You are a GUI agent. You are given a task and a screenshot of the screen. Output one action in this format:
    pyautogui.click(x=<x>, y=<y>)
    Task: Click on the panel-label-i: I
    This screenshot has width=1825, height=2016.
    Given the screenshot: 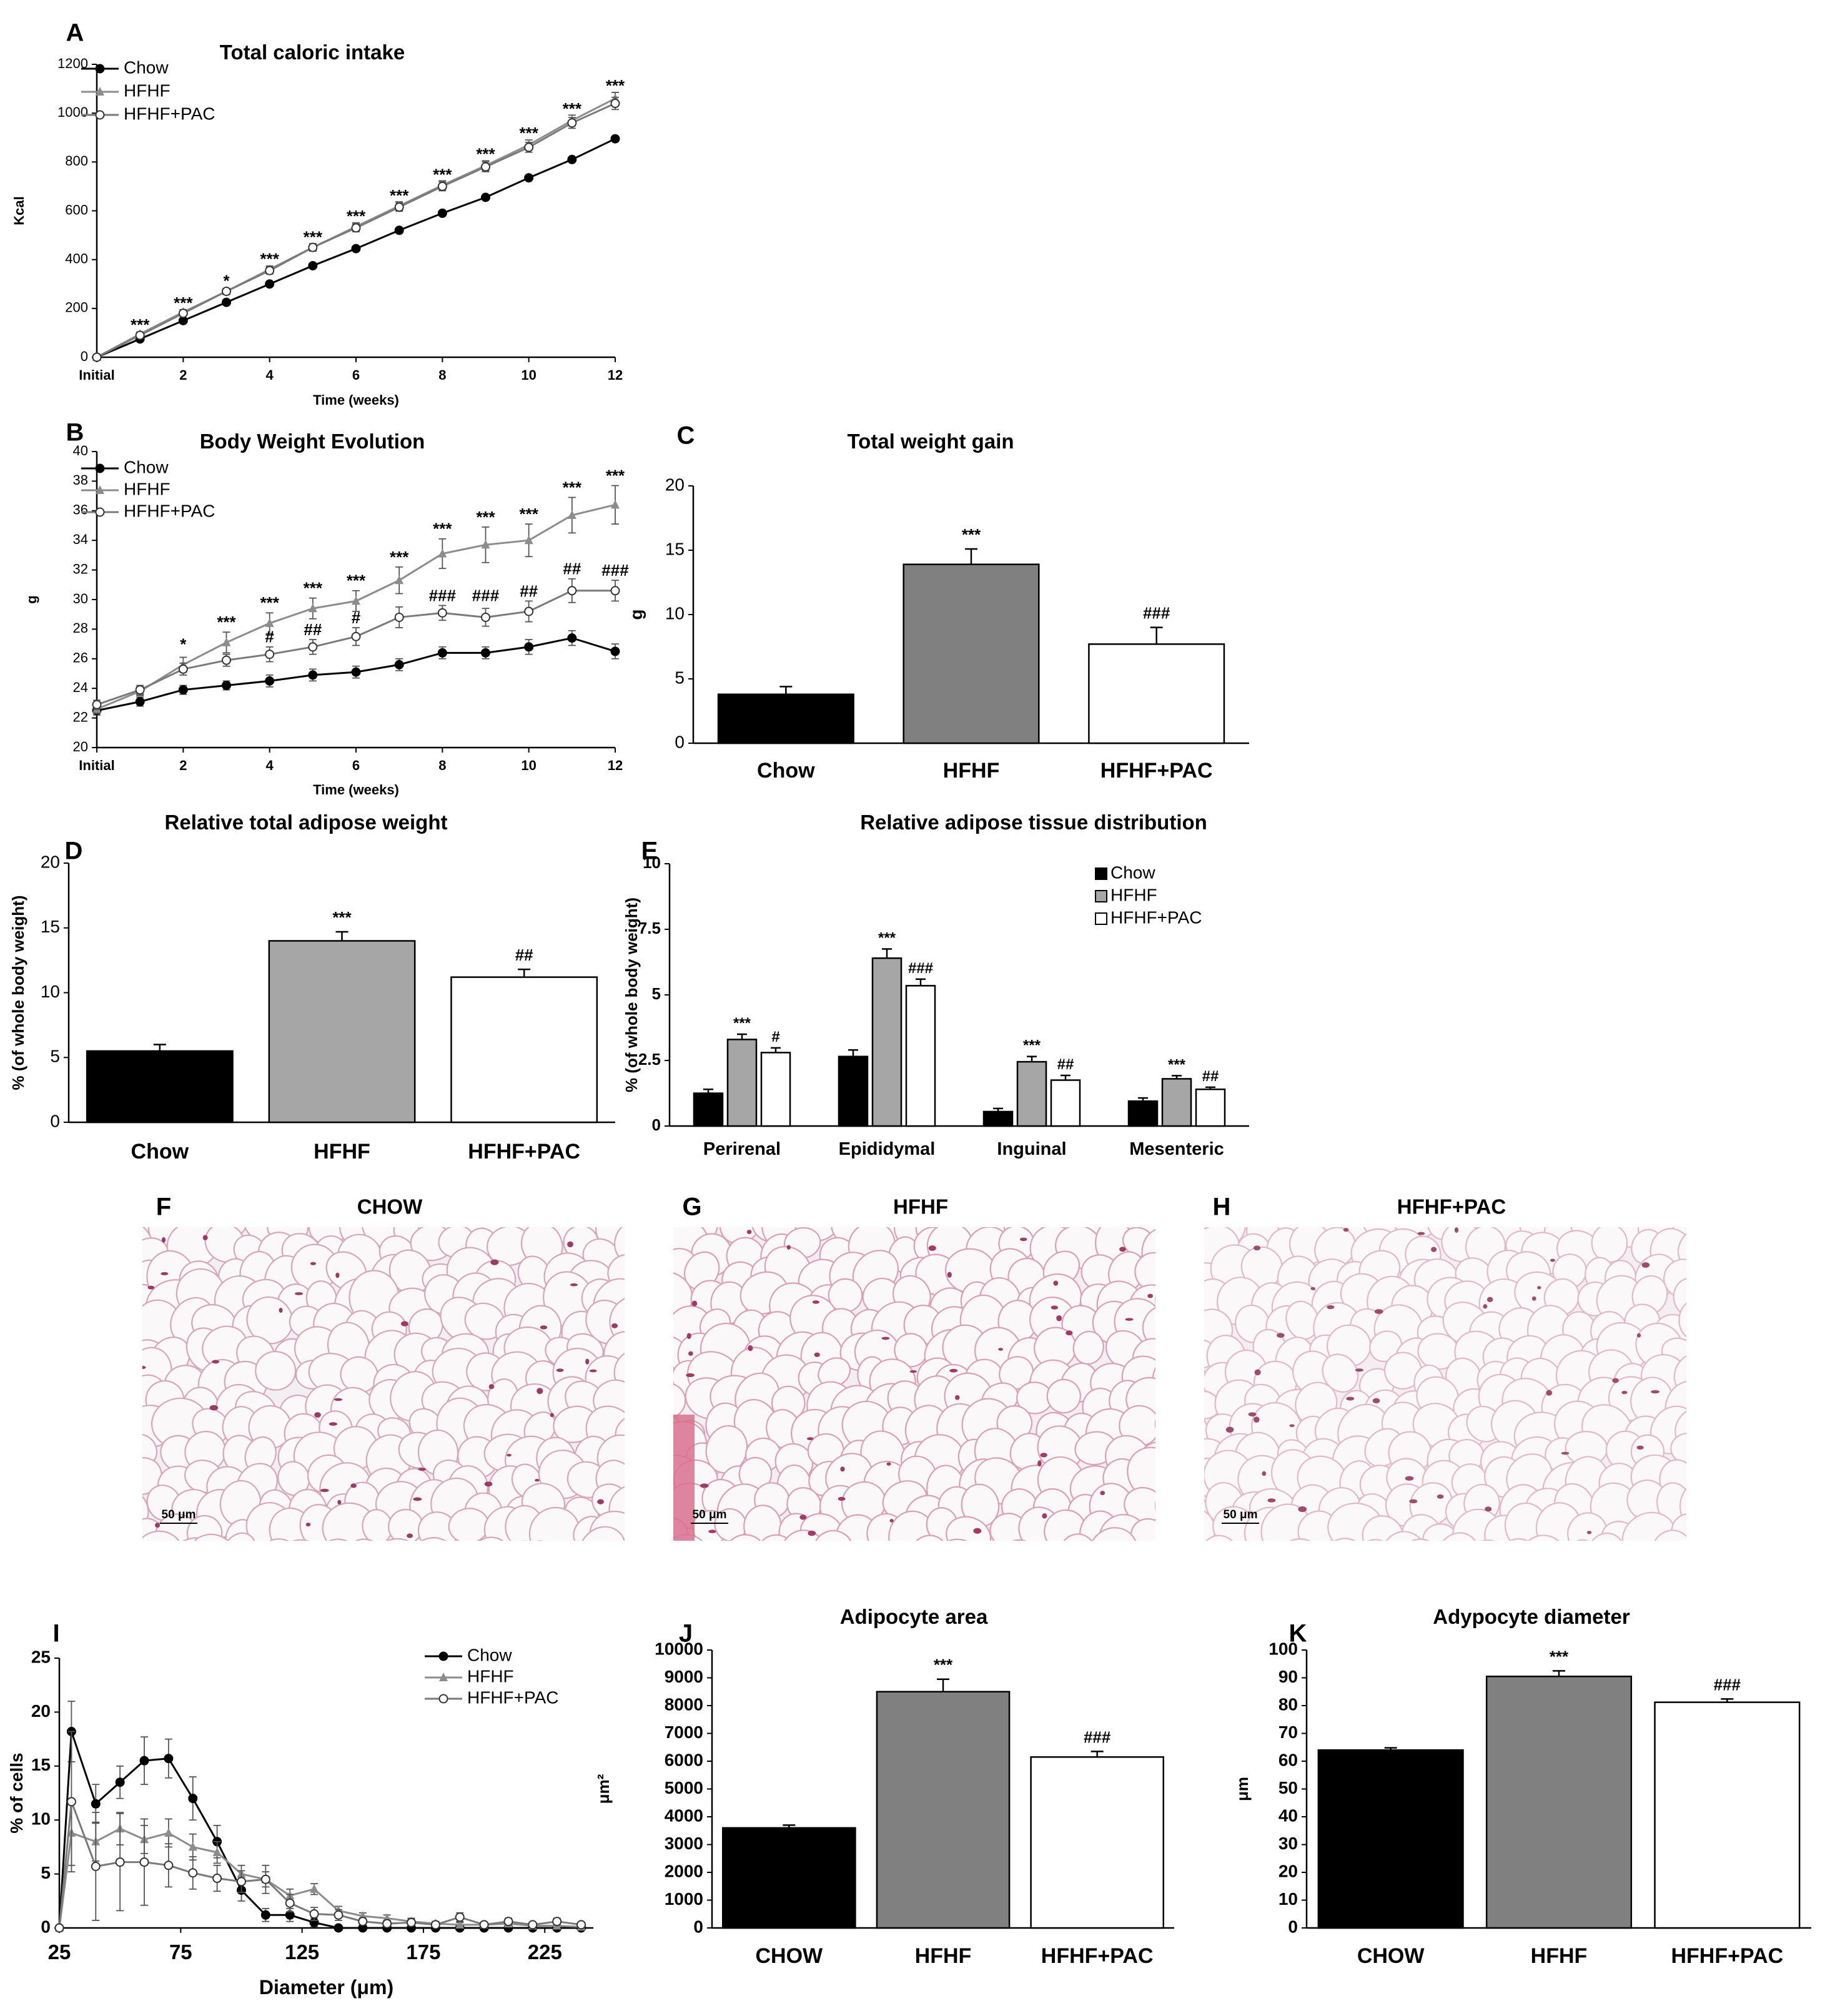 What is the action you would take?
    pyautogui.click(x=56, y=1634)
    